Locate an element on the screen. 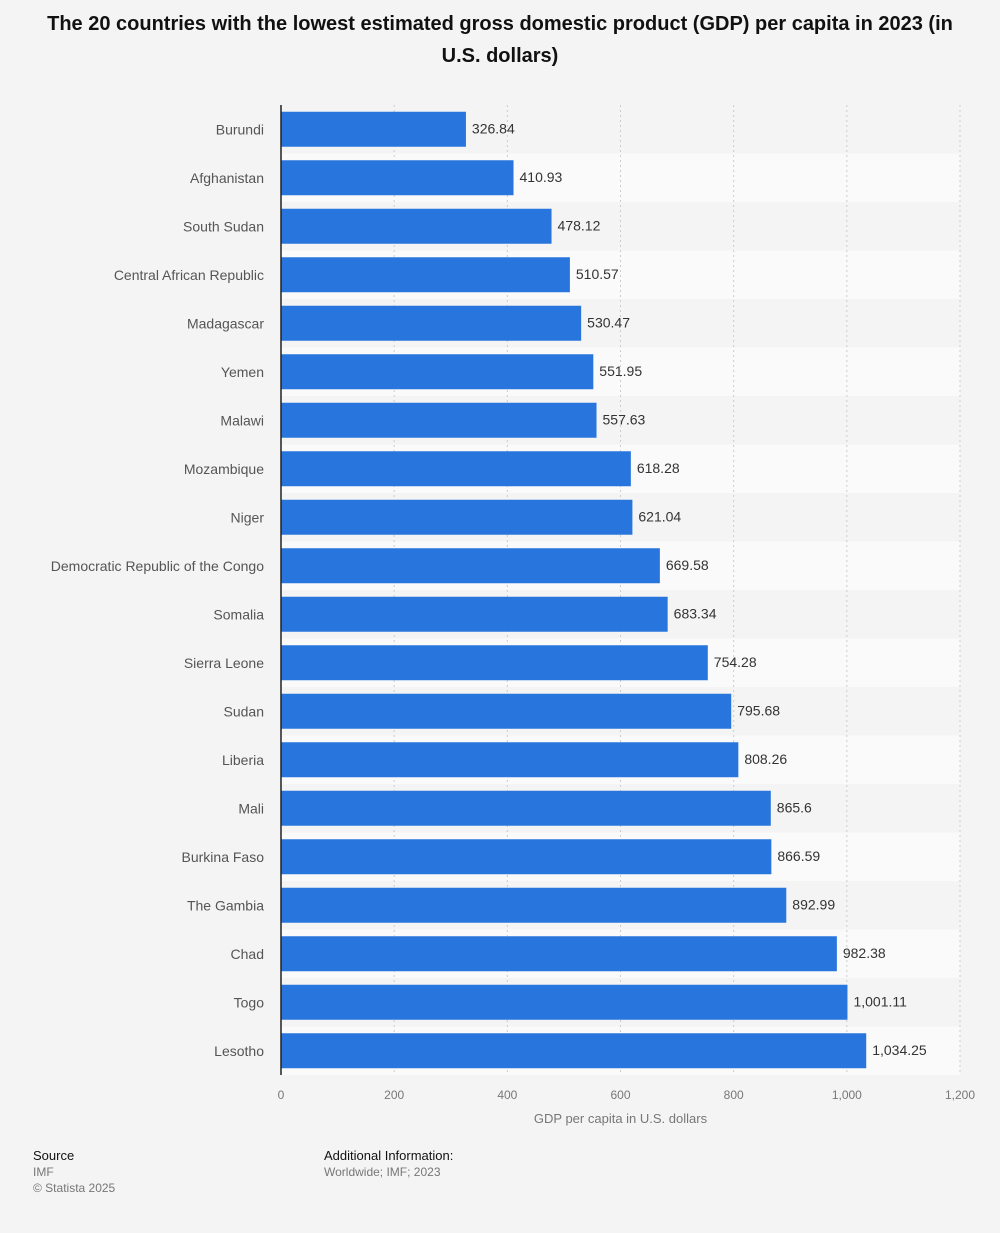 The image size is (1000, 1233). category-label: Malawi is located at coordinates (242, 420).